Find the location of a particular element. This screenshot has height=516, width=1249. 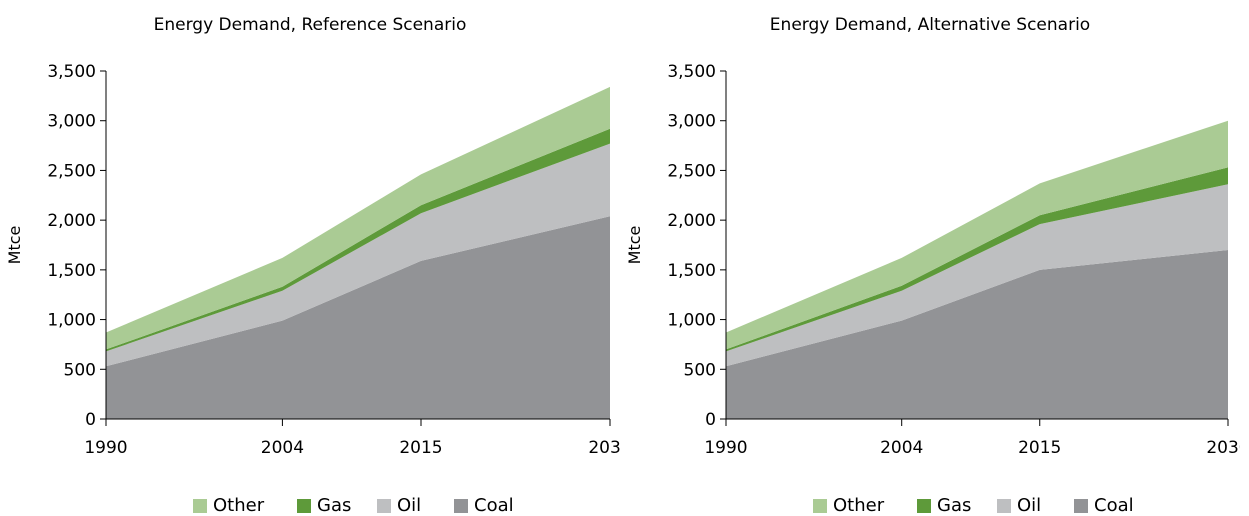

chart-title: Energy Demand, Alternative Scenario is located at coordinates (930, 25).